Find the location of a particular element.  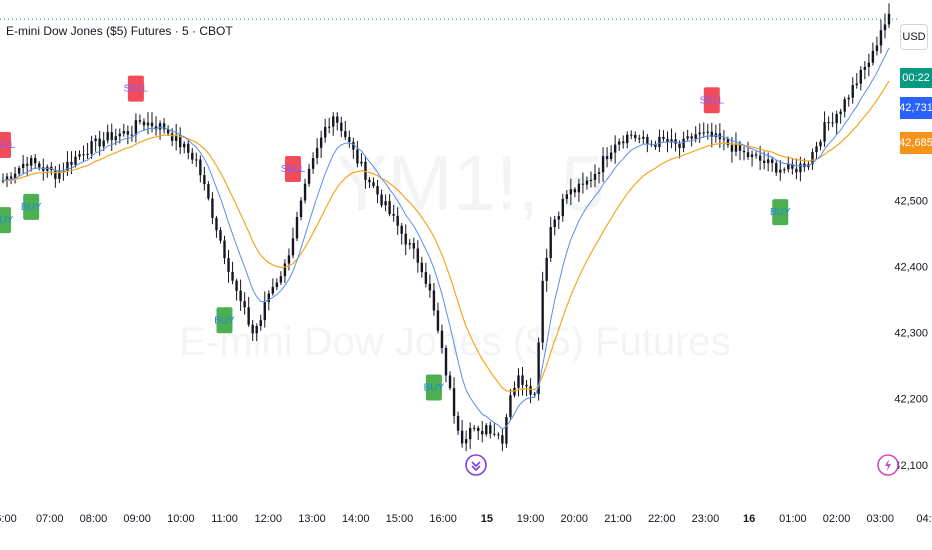

lightning-alert-icon is located at coordinates (888, 465).